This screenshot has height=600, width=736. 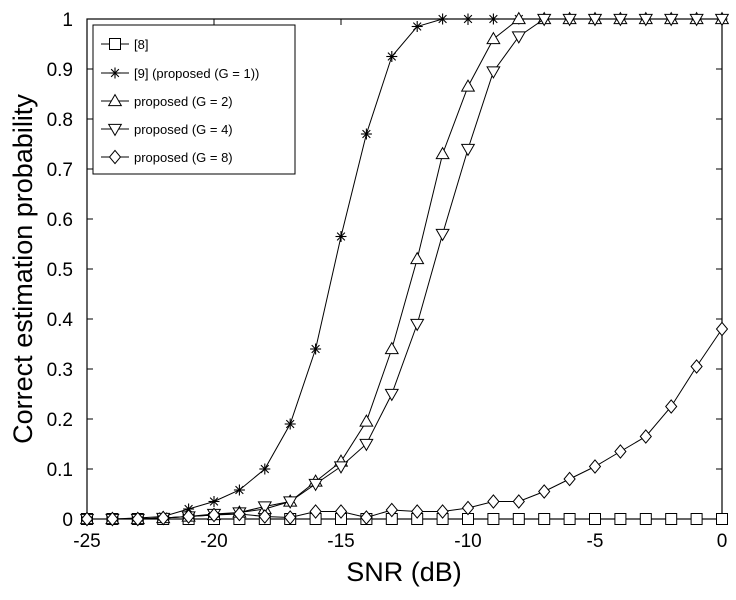 I want to click on legend-label: proposed (G = 8), so click(x=183, y=157).